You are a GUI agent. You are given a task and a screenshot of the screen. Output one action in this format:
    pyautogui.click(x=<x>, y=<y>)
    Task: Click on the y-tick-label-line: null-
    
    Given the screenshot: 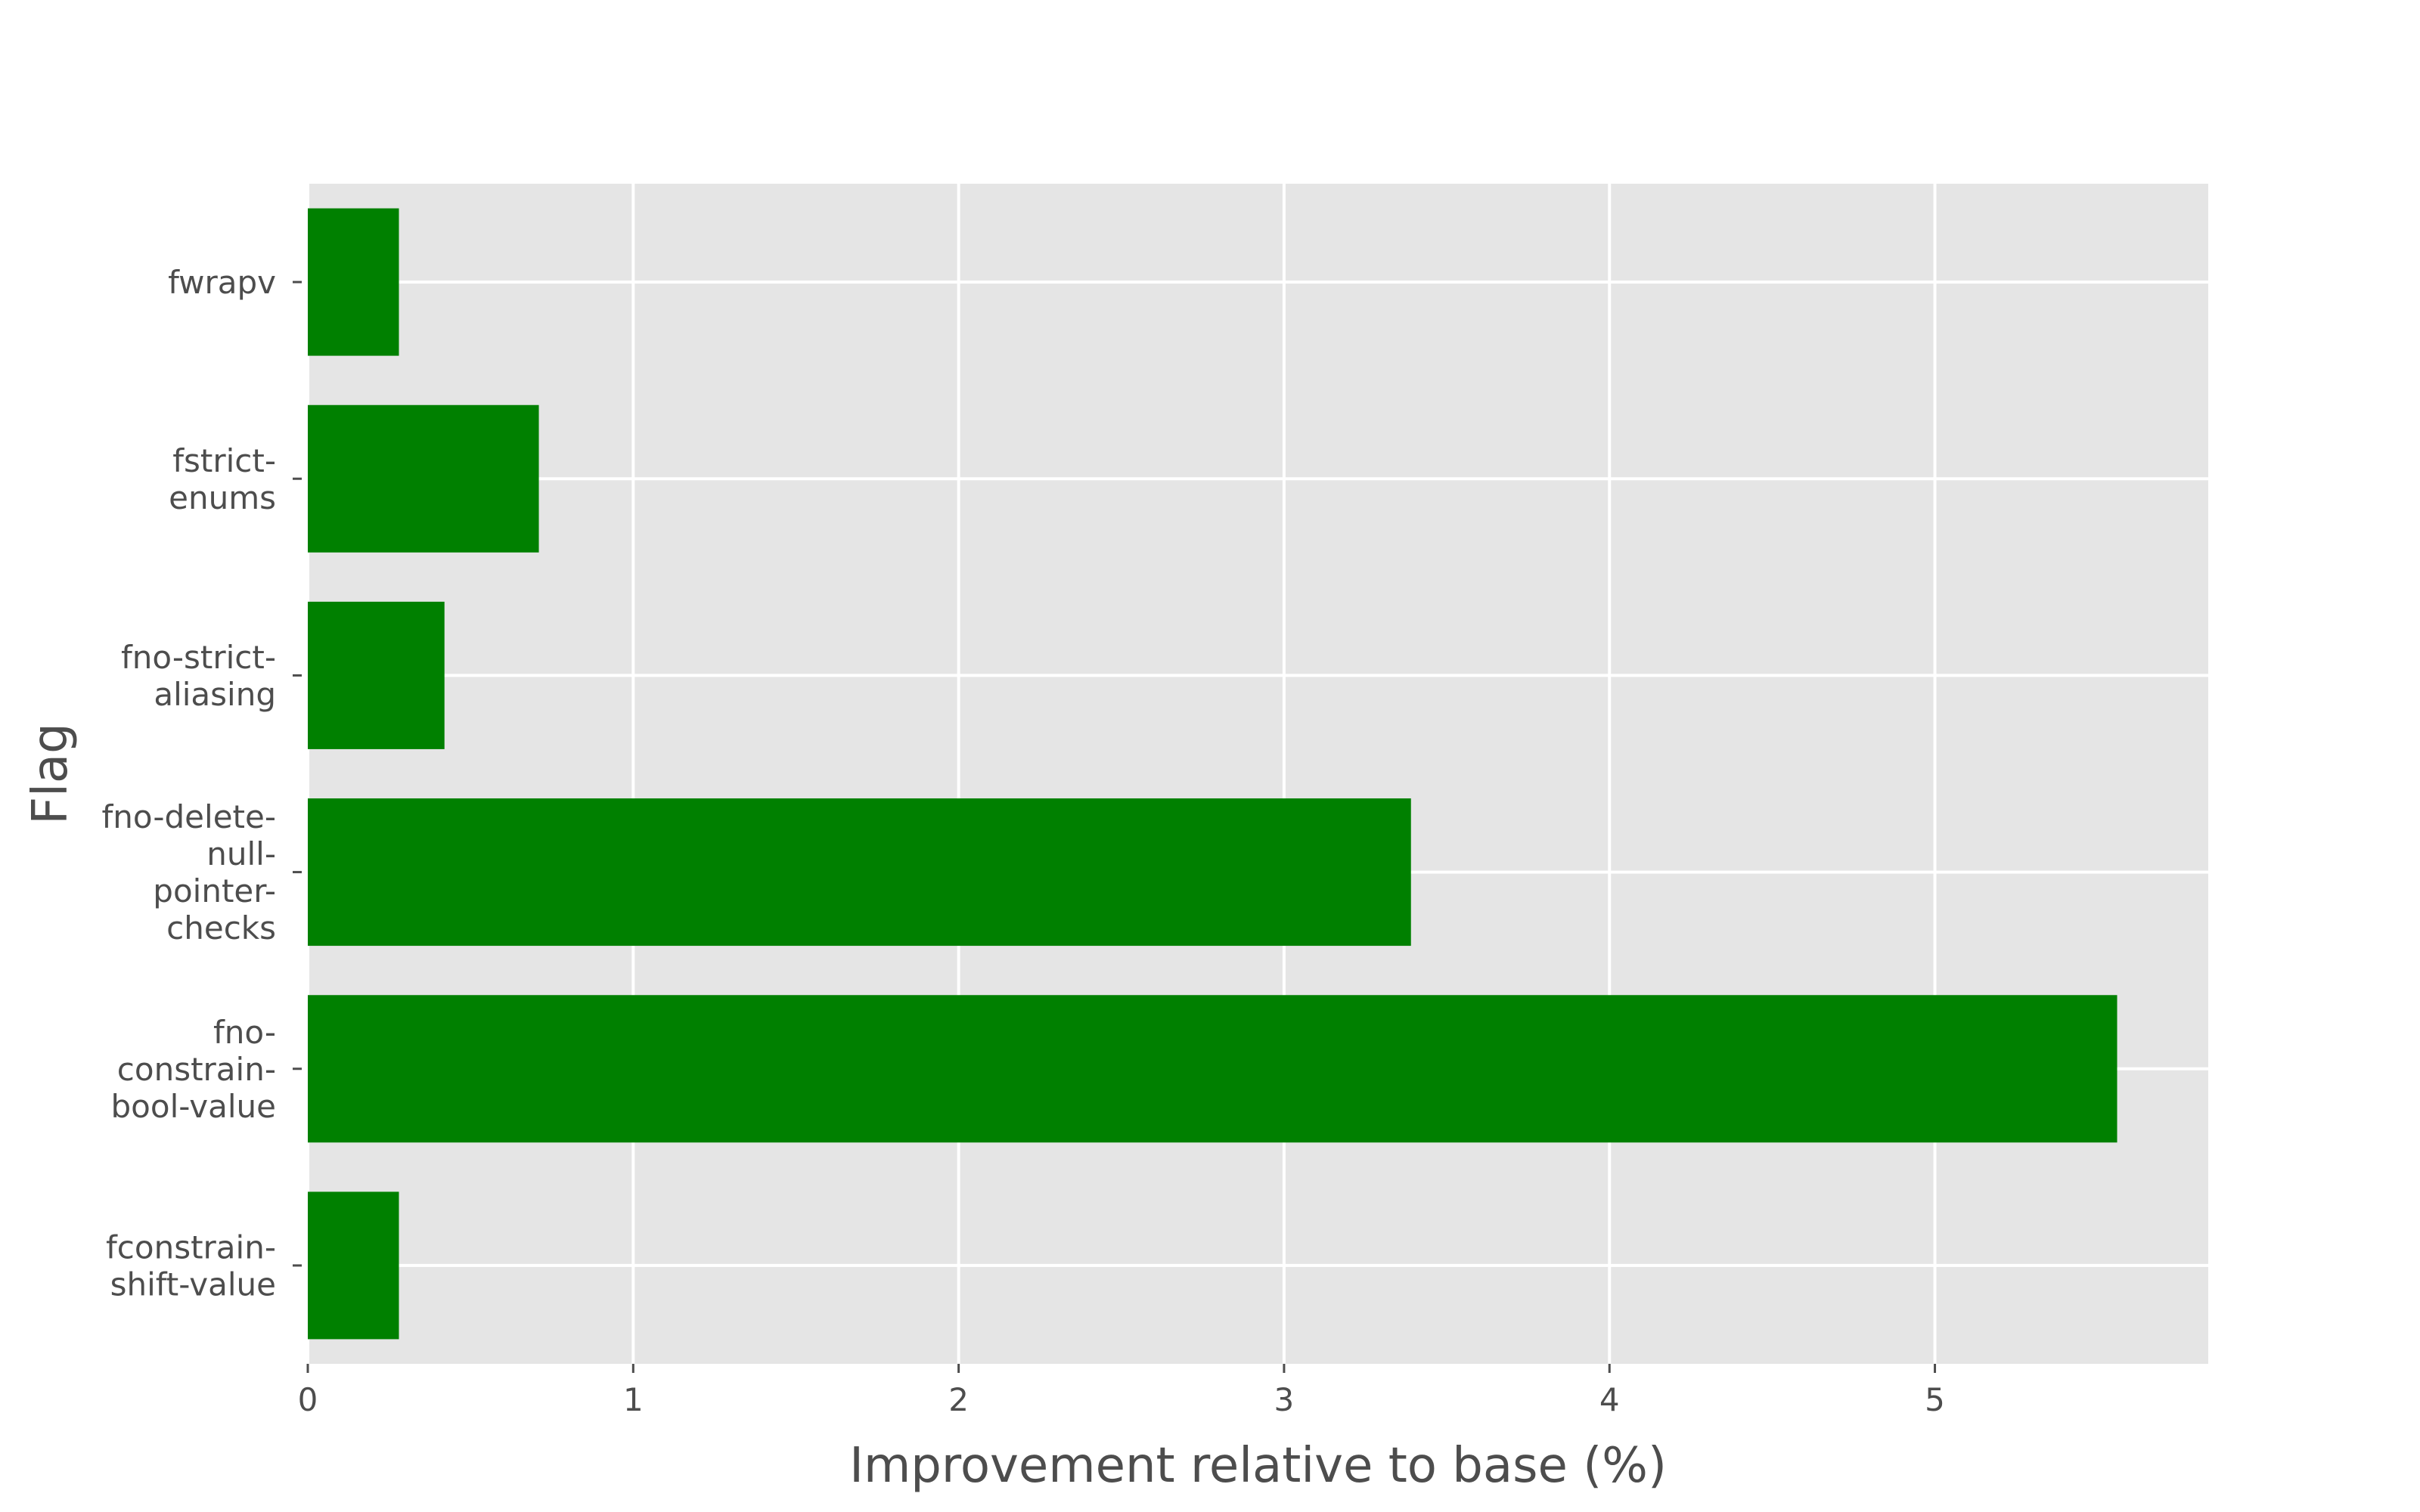 What is the action you would take?
    pyautogui.click(x=241, y=853)
    